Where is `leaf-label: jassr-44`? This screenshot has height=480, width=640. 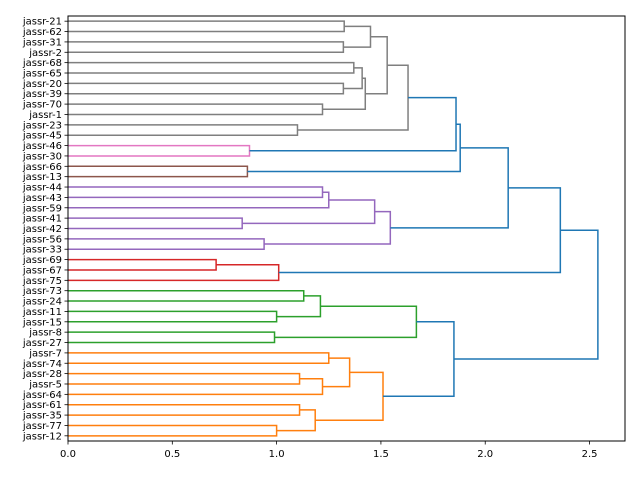 leaf-label: jassr-44 is located at coordinates (42, 188).